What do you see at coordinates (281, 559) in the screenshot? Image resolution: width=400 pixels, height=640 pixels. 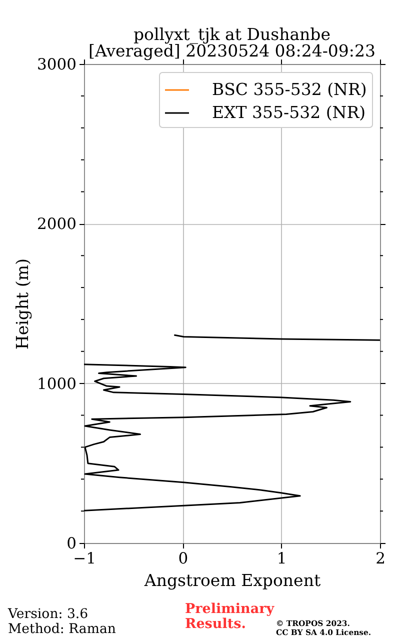 I see `x-tick-label: 1` at bounding box center [281, 559].